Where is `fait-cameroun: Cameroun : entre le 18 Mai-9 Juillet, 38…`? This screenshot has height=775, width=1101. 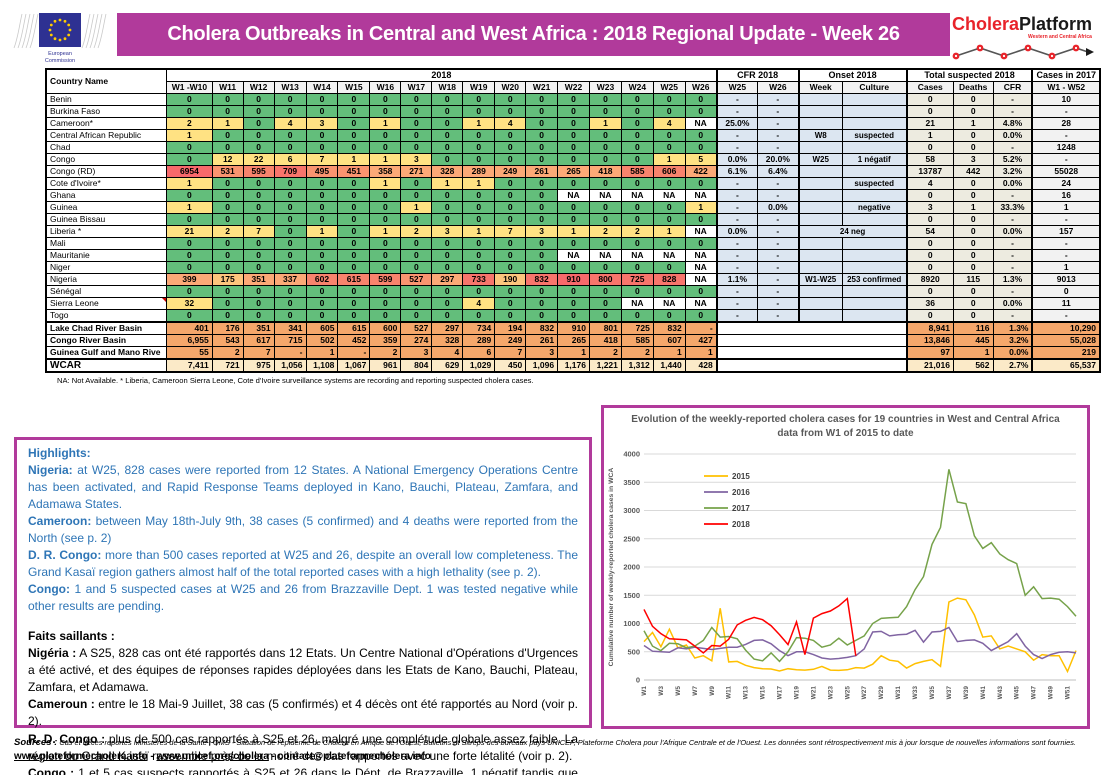
fait-cameroun: Cameroun : entre le 18 Mai-9 Juillet, 38… is located at coordinates (303, 713).